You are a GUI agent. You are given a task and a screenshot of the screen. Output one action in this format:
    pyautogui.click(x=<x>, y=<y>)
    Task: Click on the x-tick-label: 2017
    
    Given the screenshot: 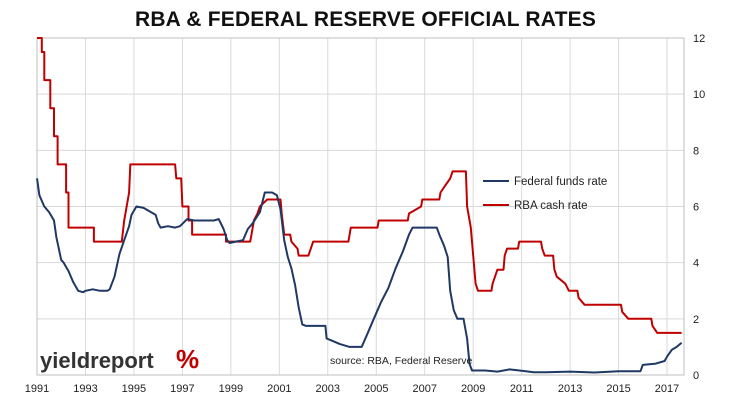 What is the action you would take?
    pyautogui.click(x=667, y=389)
    